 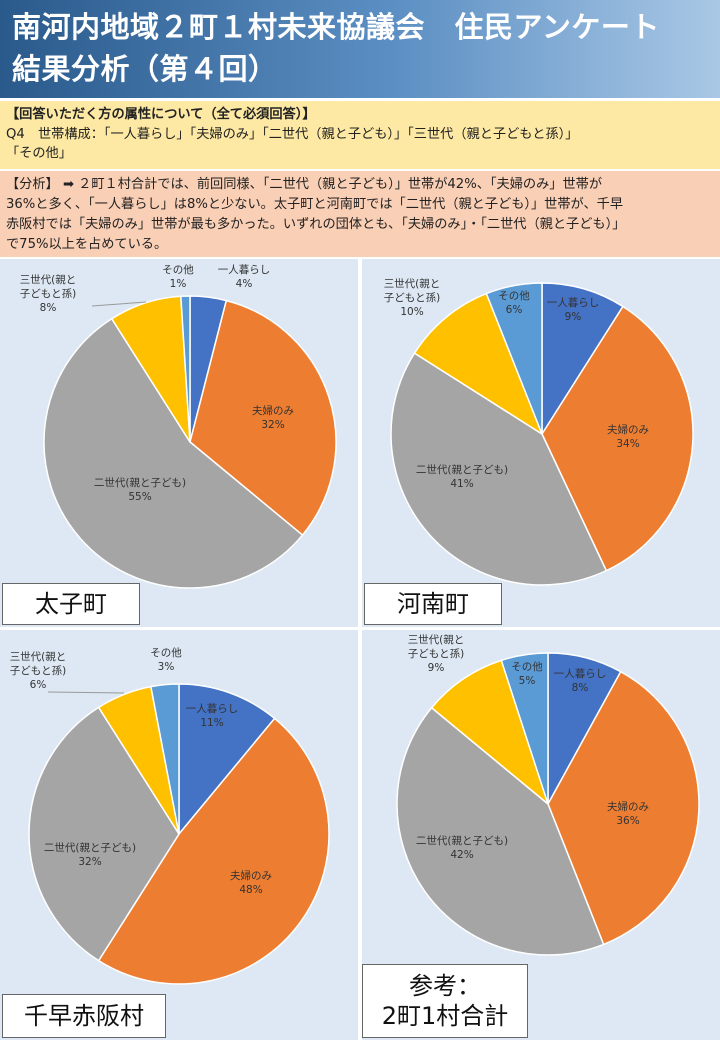 What do you see at coordinates (412, 297) in the screenshot?
I see `data-label-three-gen: 三世代(親と子どもと孫) 10%` at bounding box center [412, 297].